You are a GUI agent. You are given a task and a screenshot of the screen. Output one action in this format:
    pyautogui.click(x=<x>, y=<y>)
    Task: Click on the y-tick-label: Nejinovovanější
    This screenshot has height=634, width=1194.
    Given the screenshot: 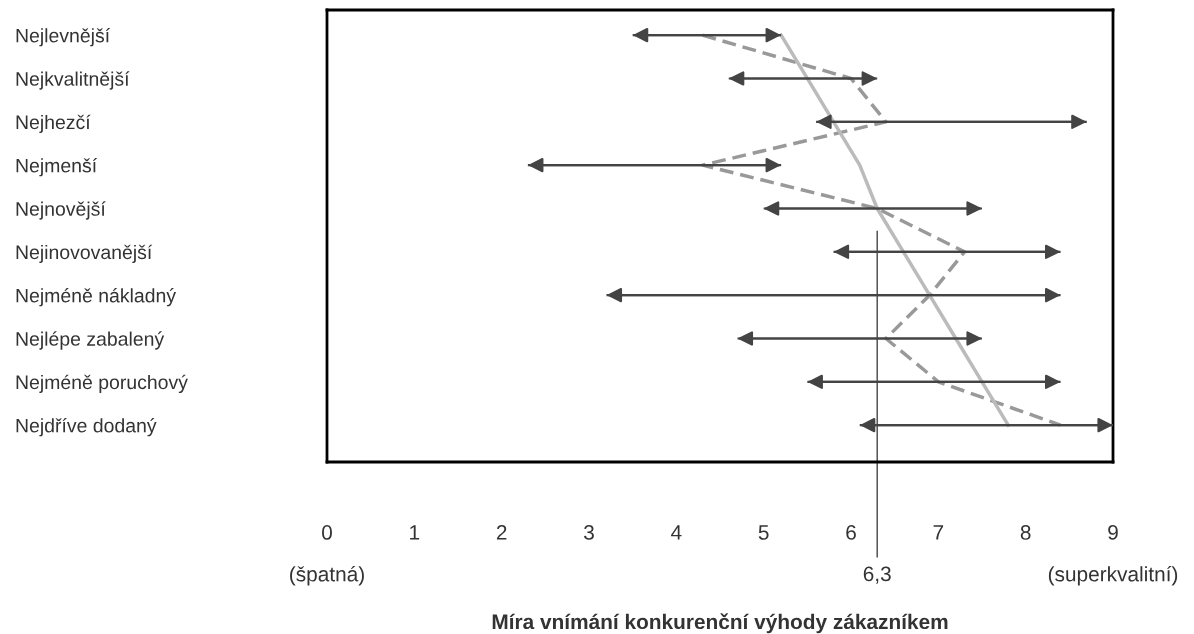 What is the action you would take?
    pyautogui.click(x=84, y=254)
    